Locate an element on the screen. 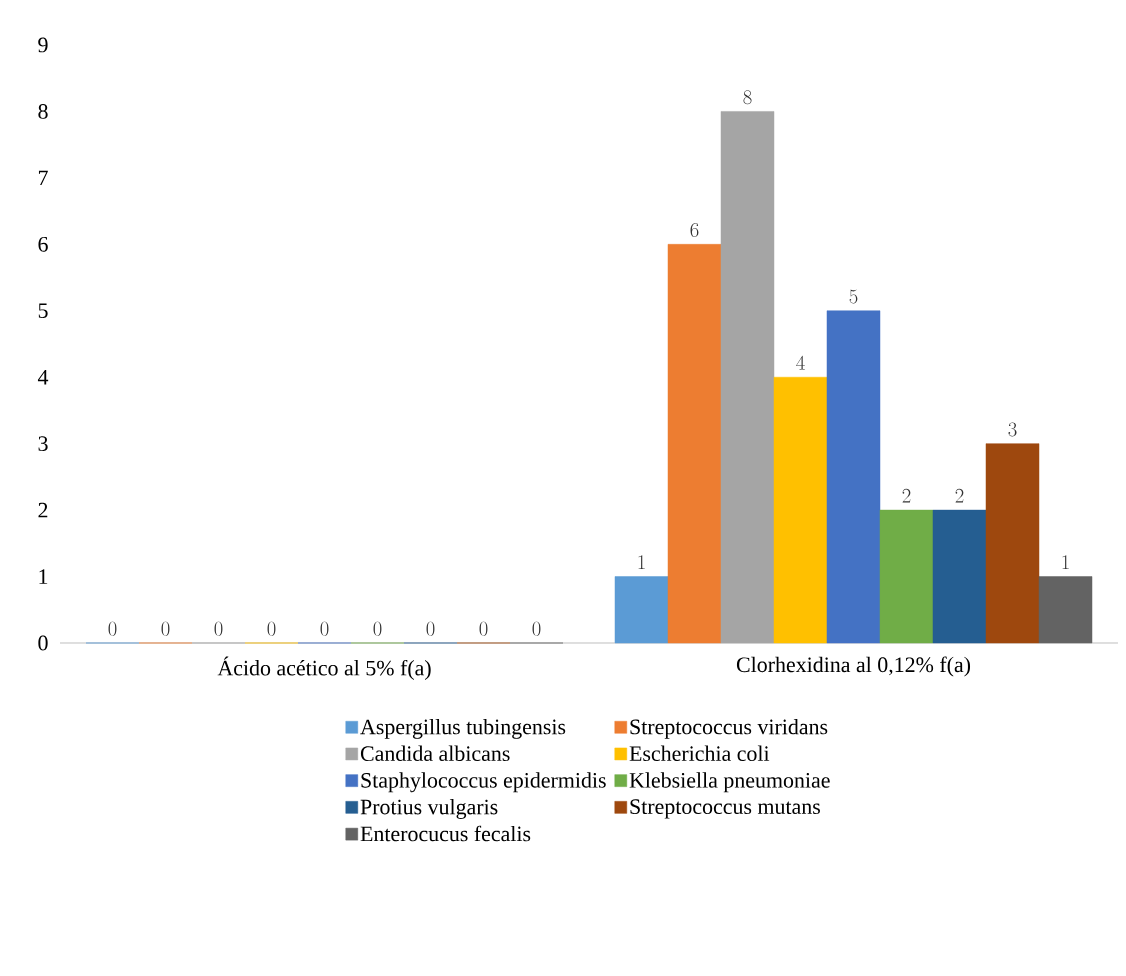 The height and width of the screenshot is (976, 1126). data-label: 8 is located at coordinates (747, 97).